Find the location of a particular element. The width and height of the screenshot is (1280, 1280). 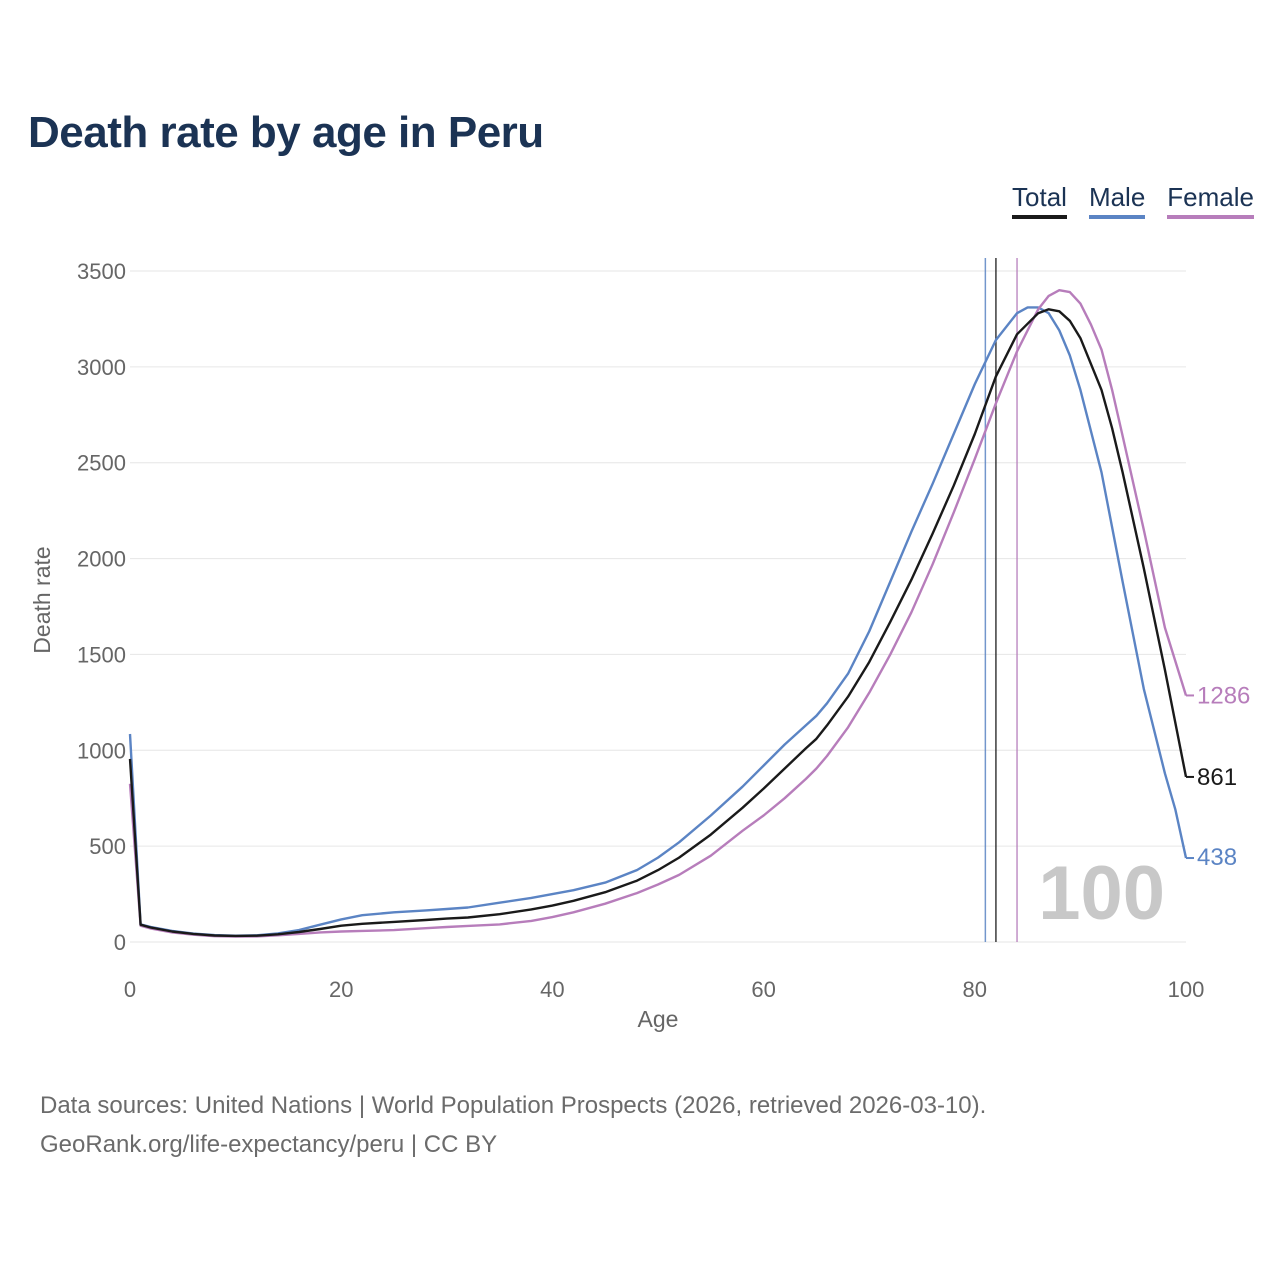

y-tick-3500: 3500 is located at coordinates (101, 271).